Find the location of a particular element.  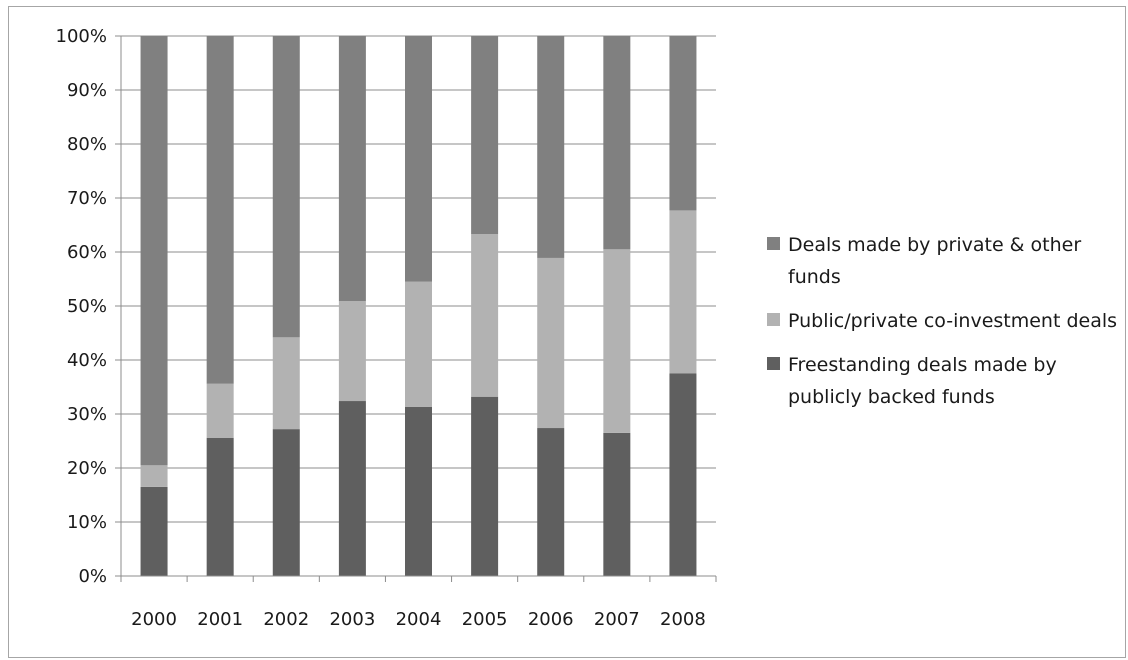

y-tick-label: 30% is located at coordinates (87, 414).